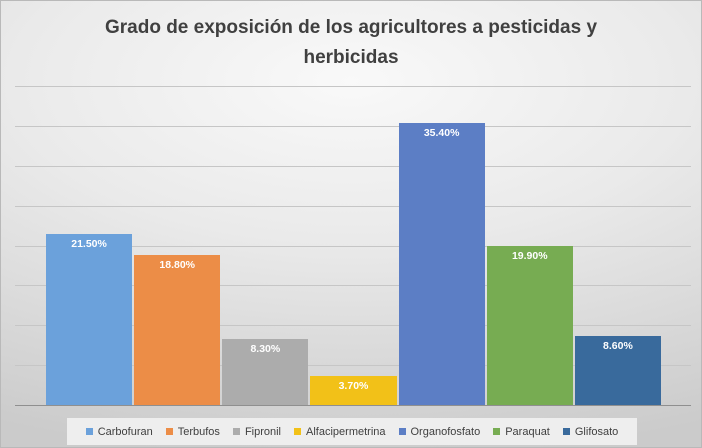 The image size is (702, 448). I want to click on bar-organofosfato: 35.40%, so click(441, 263).